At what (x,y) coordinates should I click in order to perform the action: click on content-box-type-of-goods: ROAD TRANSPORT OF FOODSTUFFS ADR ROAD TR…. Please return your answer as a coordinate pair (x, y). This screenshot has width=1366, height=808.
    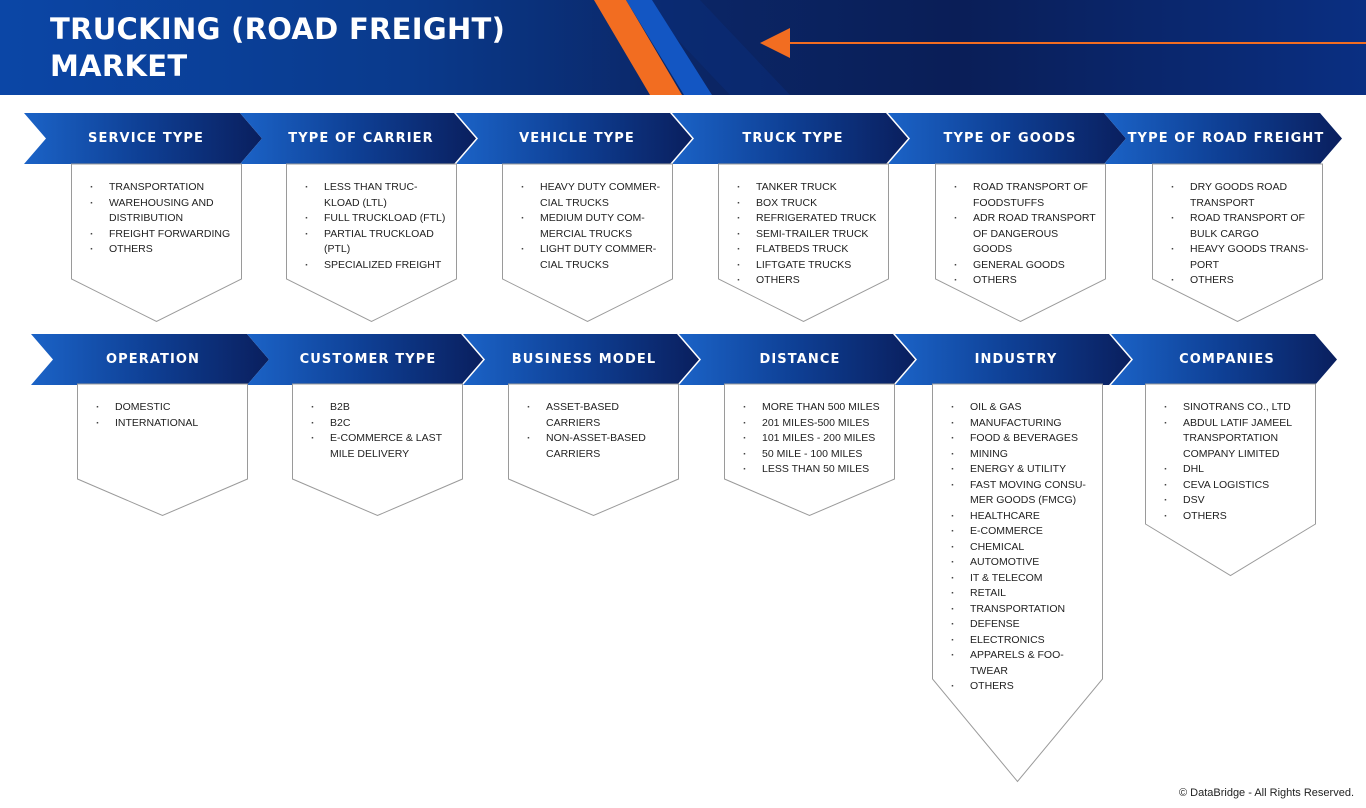
    Looking at the image, I should click on (1020, 243).